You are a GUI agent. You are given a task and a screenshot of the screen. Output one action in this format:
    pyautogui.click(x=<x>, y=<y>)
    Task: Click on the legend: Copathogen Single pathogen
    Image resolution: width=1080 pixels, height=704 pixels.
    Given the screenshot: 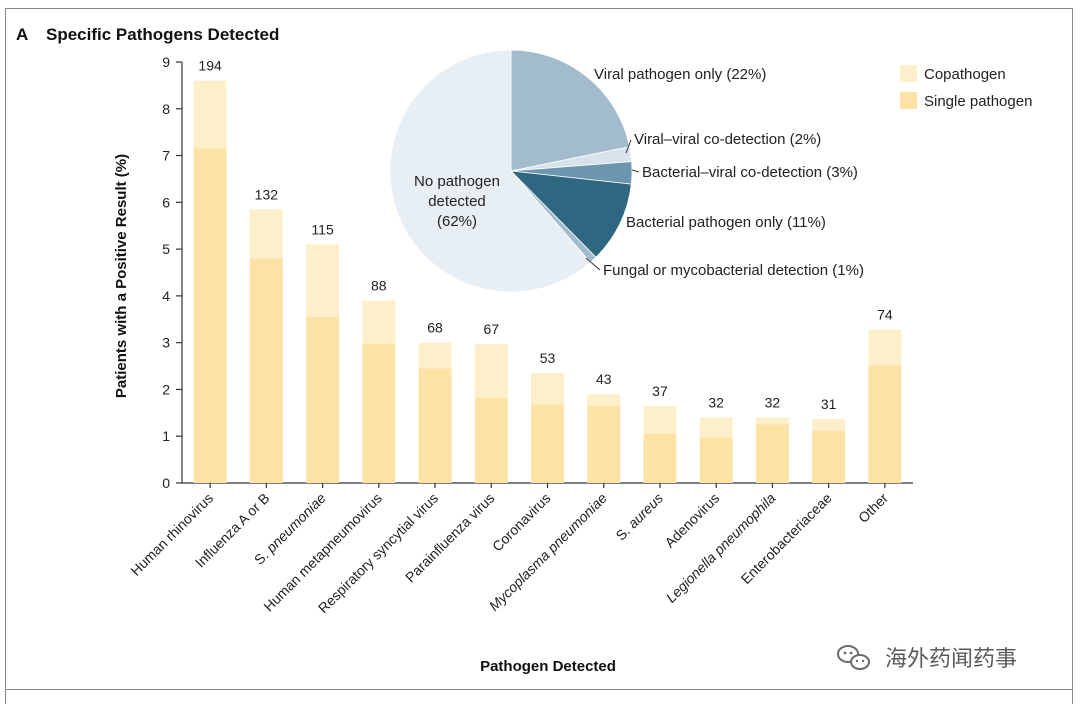 What is the action you would take?
    pyautogui.click(x=966, y=87)
    